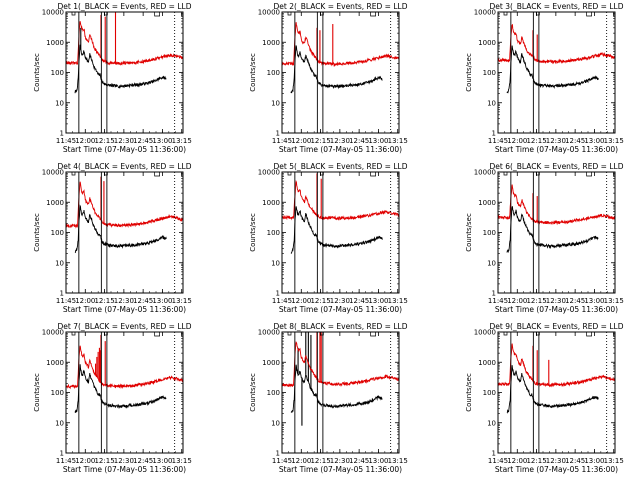 The width and height of the screenshot is (640, 480). Describe the element at coordinates (341, 166) in the screenshot. I see `panel-title: Det 5(_BLACK = Events, RED = LLD` at that location.